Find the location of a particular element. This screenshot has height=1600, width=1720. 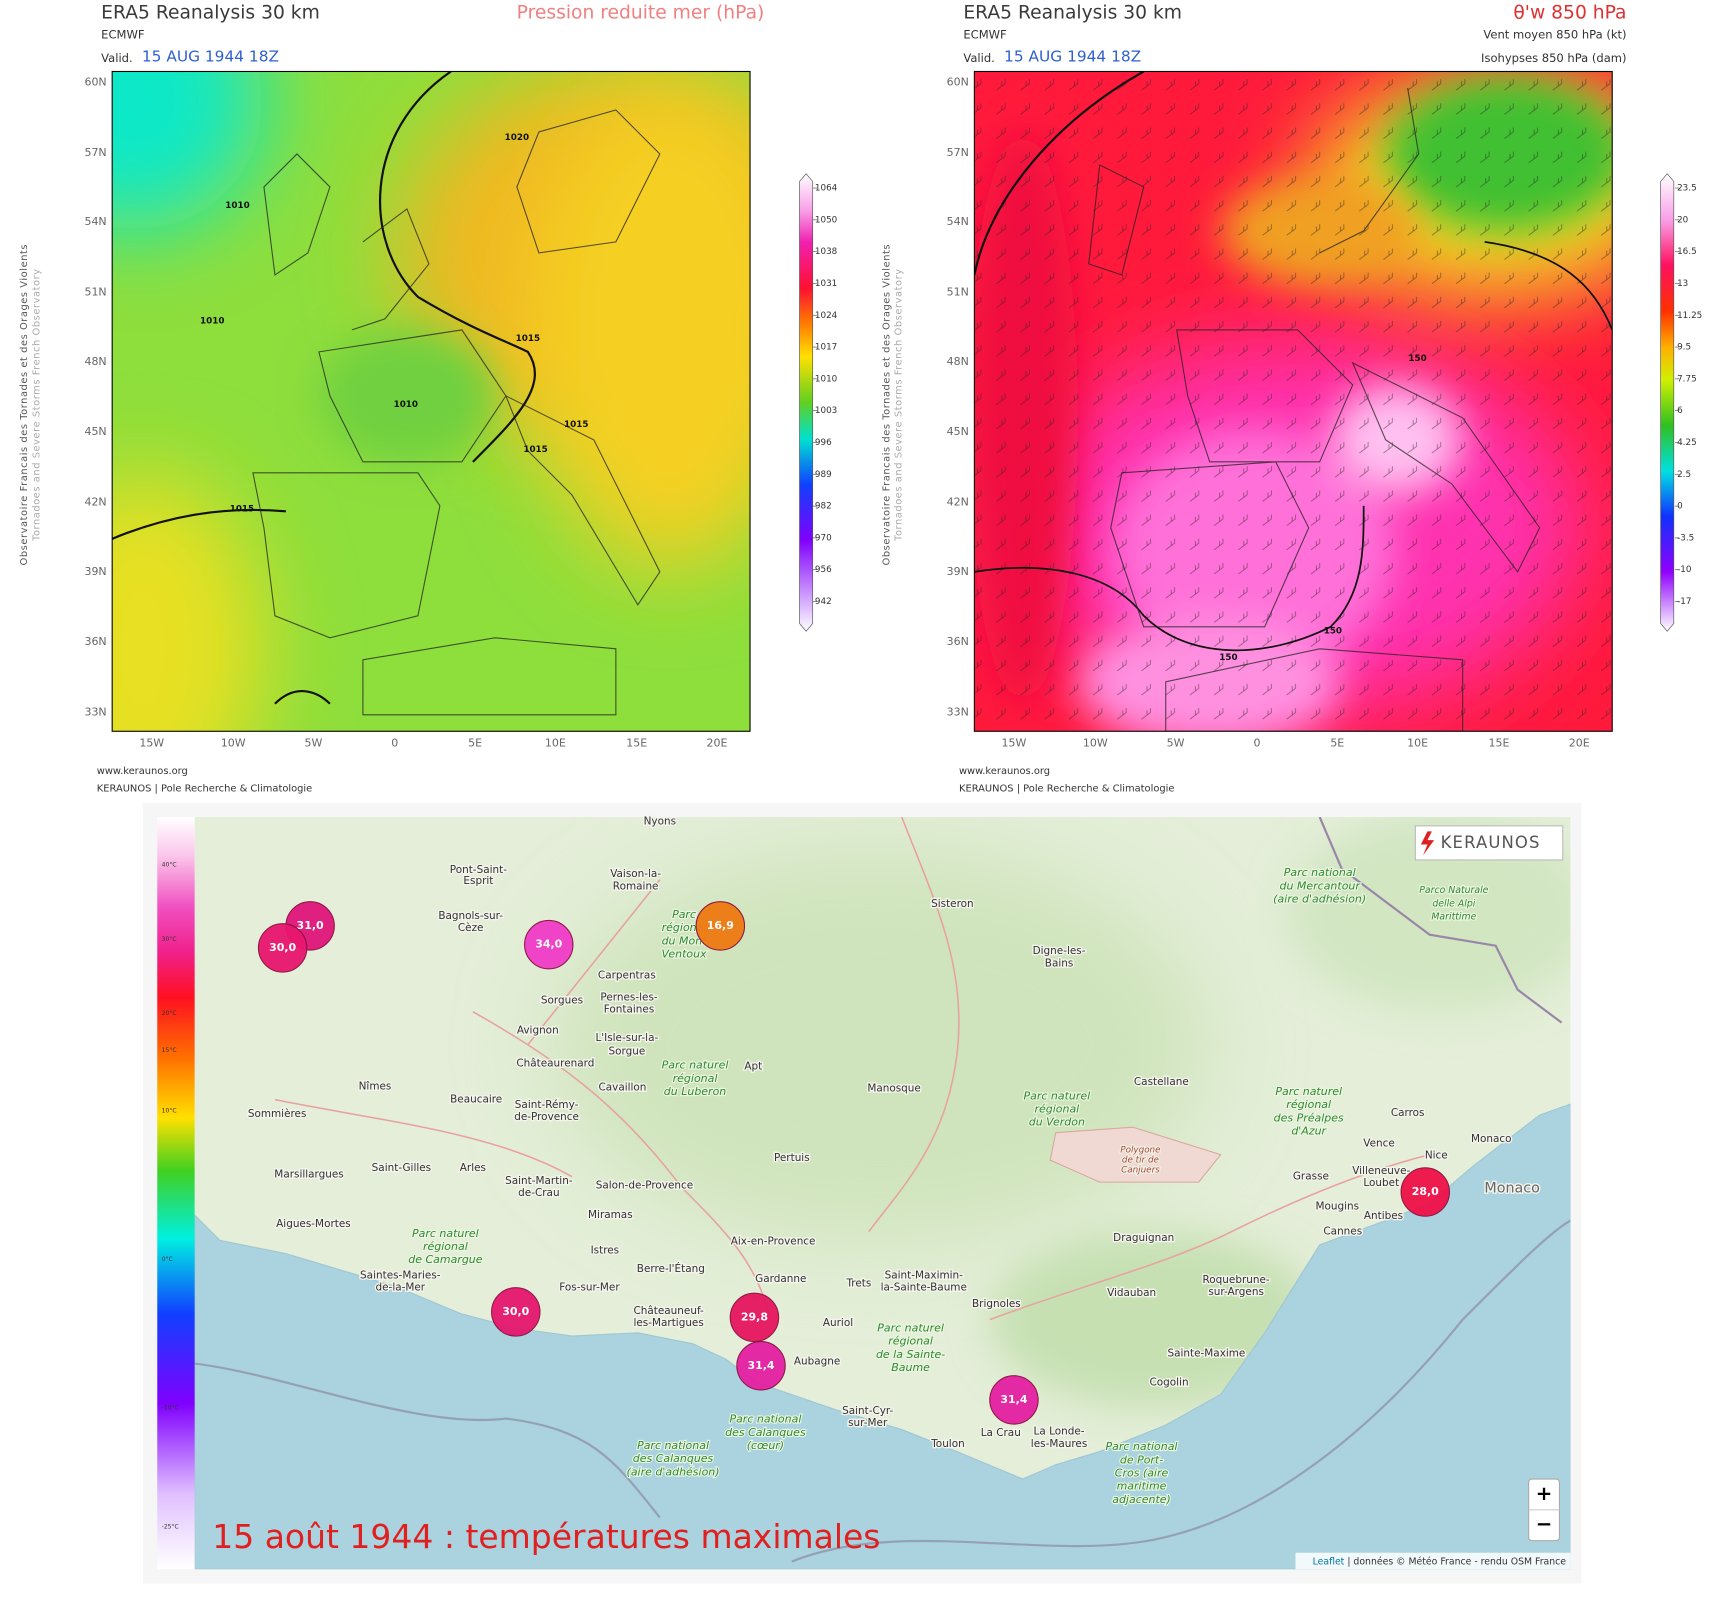

park-label: de tir de is located at coordinates (1141, 1161).